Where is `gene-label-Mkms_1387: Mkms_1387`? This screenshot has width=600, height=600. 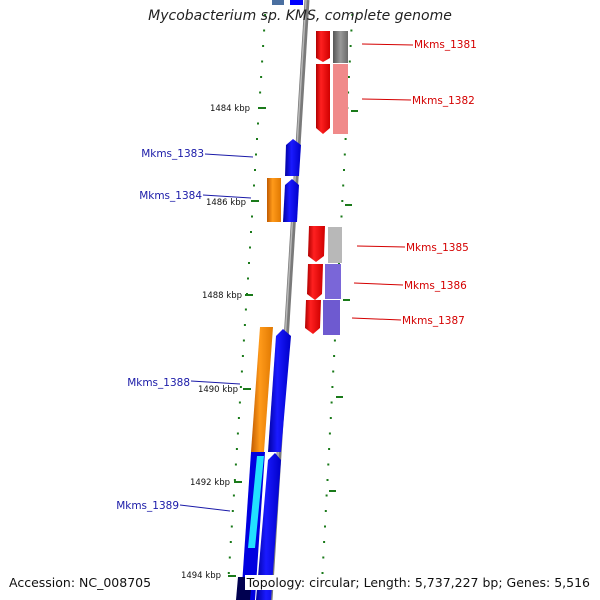
gene-label-Mkms_1387: Mkms_1387 is located at coordinates (433, 321).